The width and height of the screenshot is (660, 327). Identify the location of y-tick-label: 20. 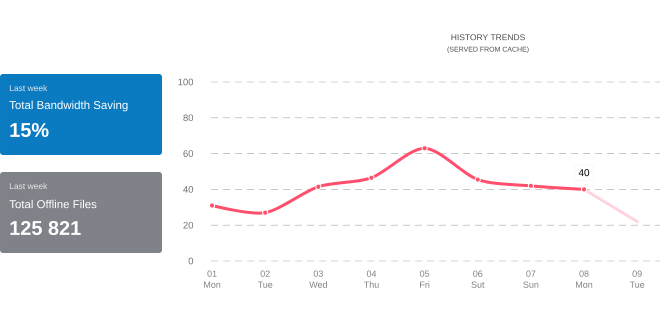
(188, 225).